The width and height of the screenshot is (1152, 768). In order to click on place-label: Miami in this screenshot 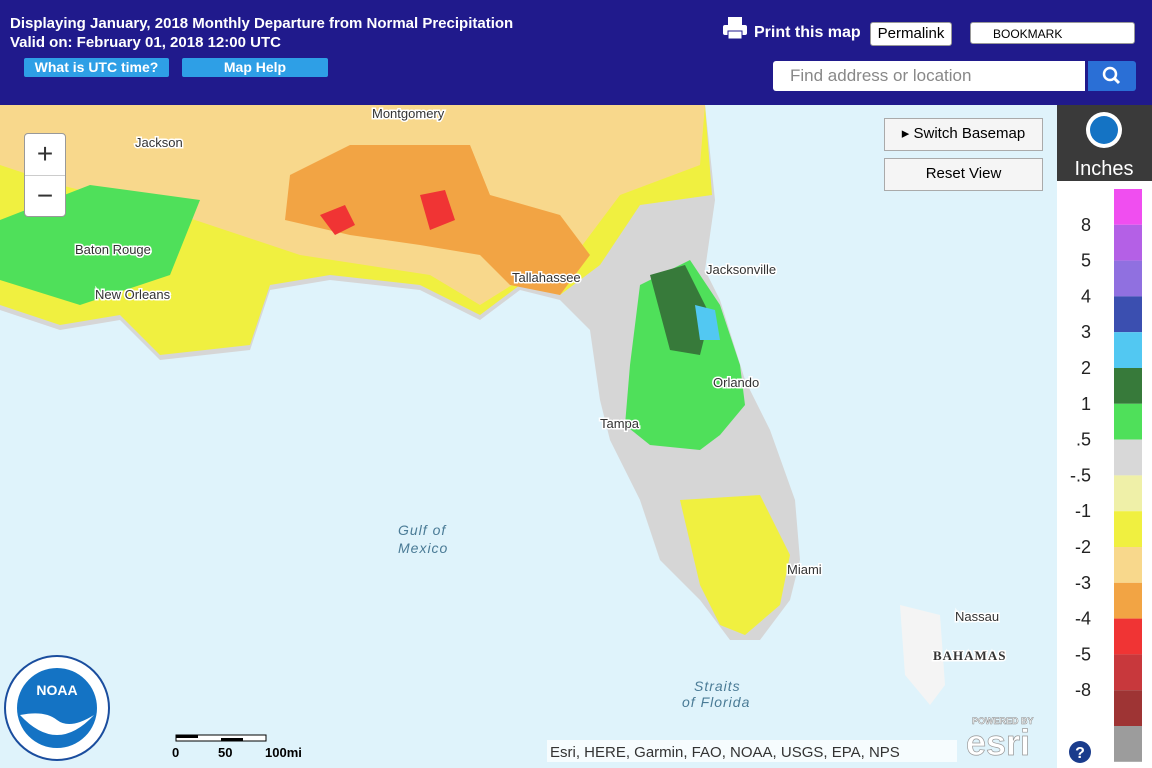, I will do `click(804, 569)`.